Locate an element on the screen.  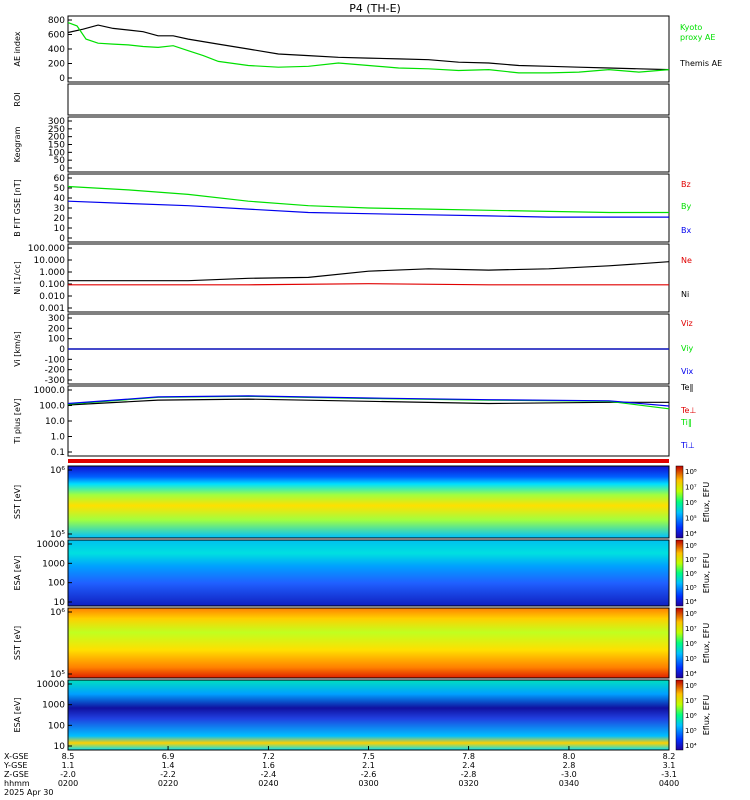
keogram-ytick-label: 50 is located at coordinates (60, 161).